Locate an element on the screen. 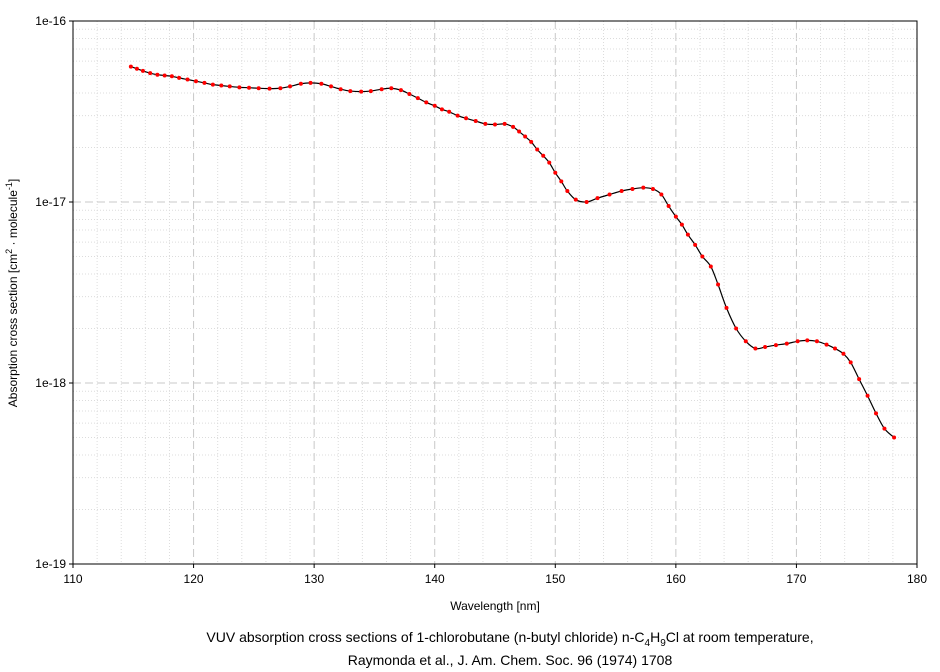 Image resolution: width=940 pixels, height=672 pixels. x-axis-ticks: 110 120 130 140 150 160 170 180 is located at coordinates (495, 575).